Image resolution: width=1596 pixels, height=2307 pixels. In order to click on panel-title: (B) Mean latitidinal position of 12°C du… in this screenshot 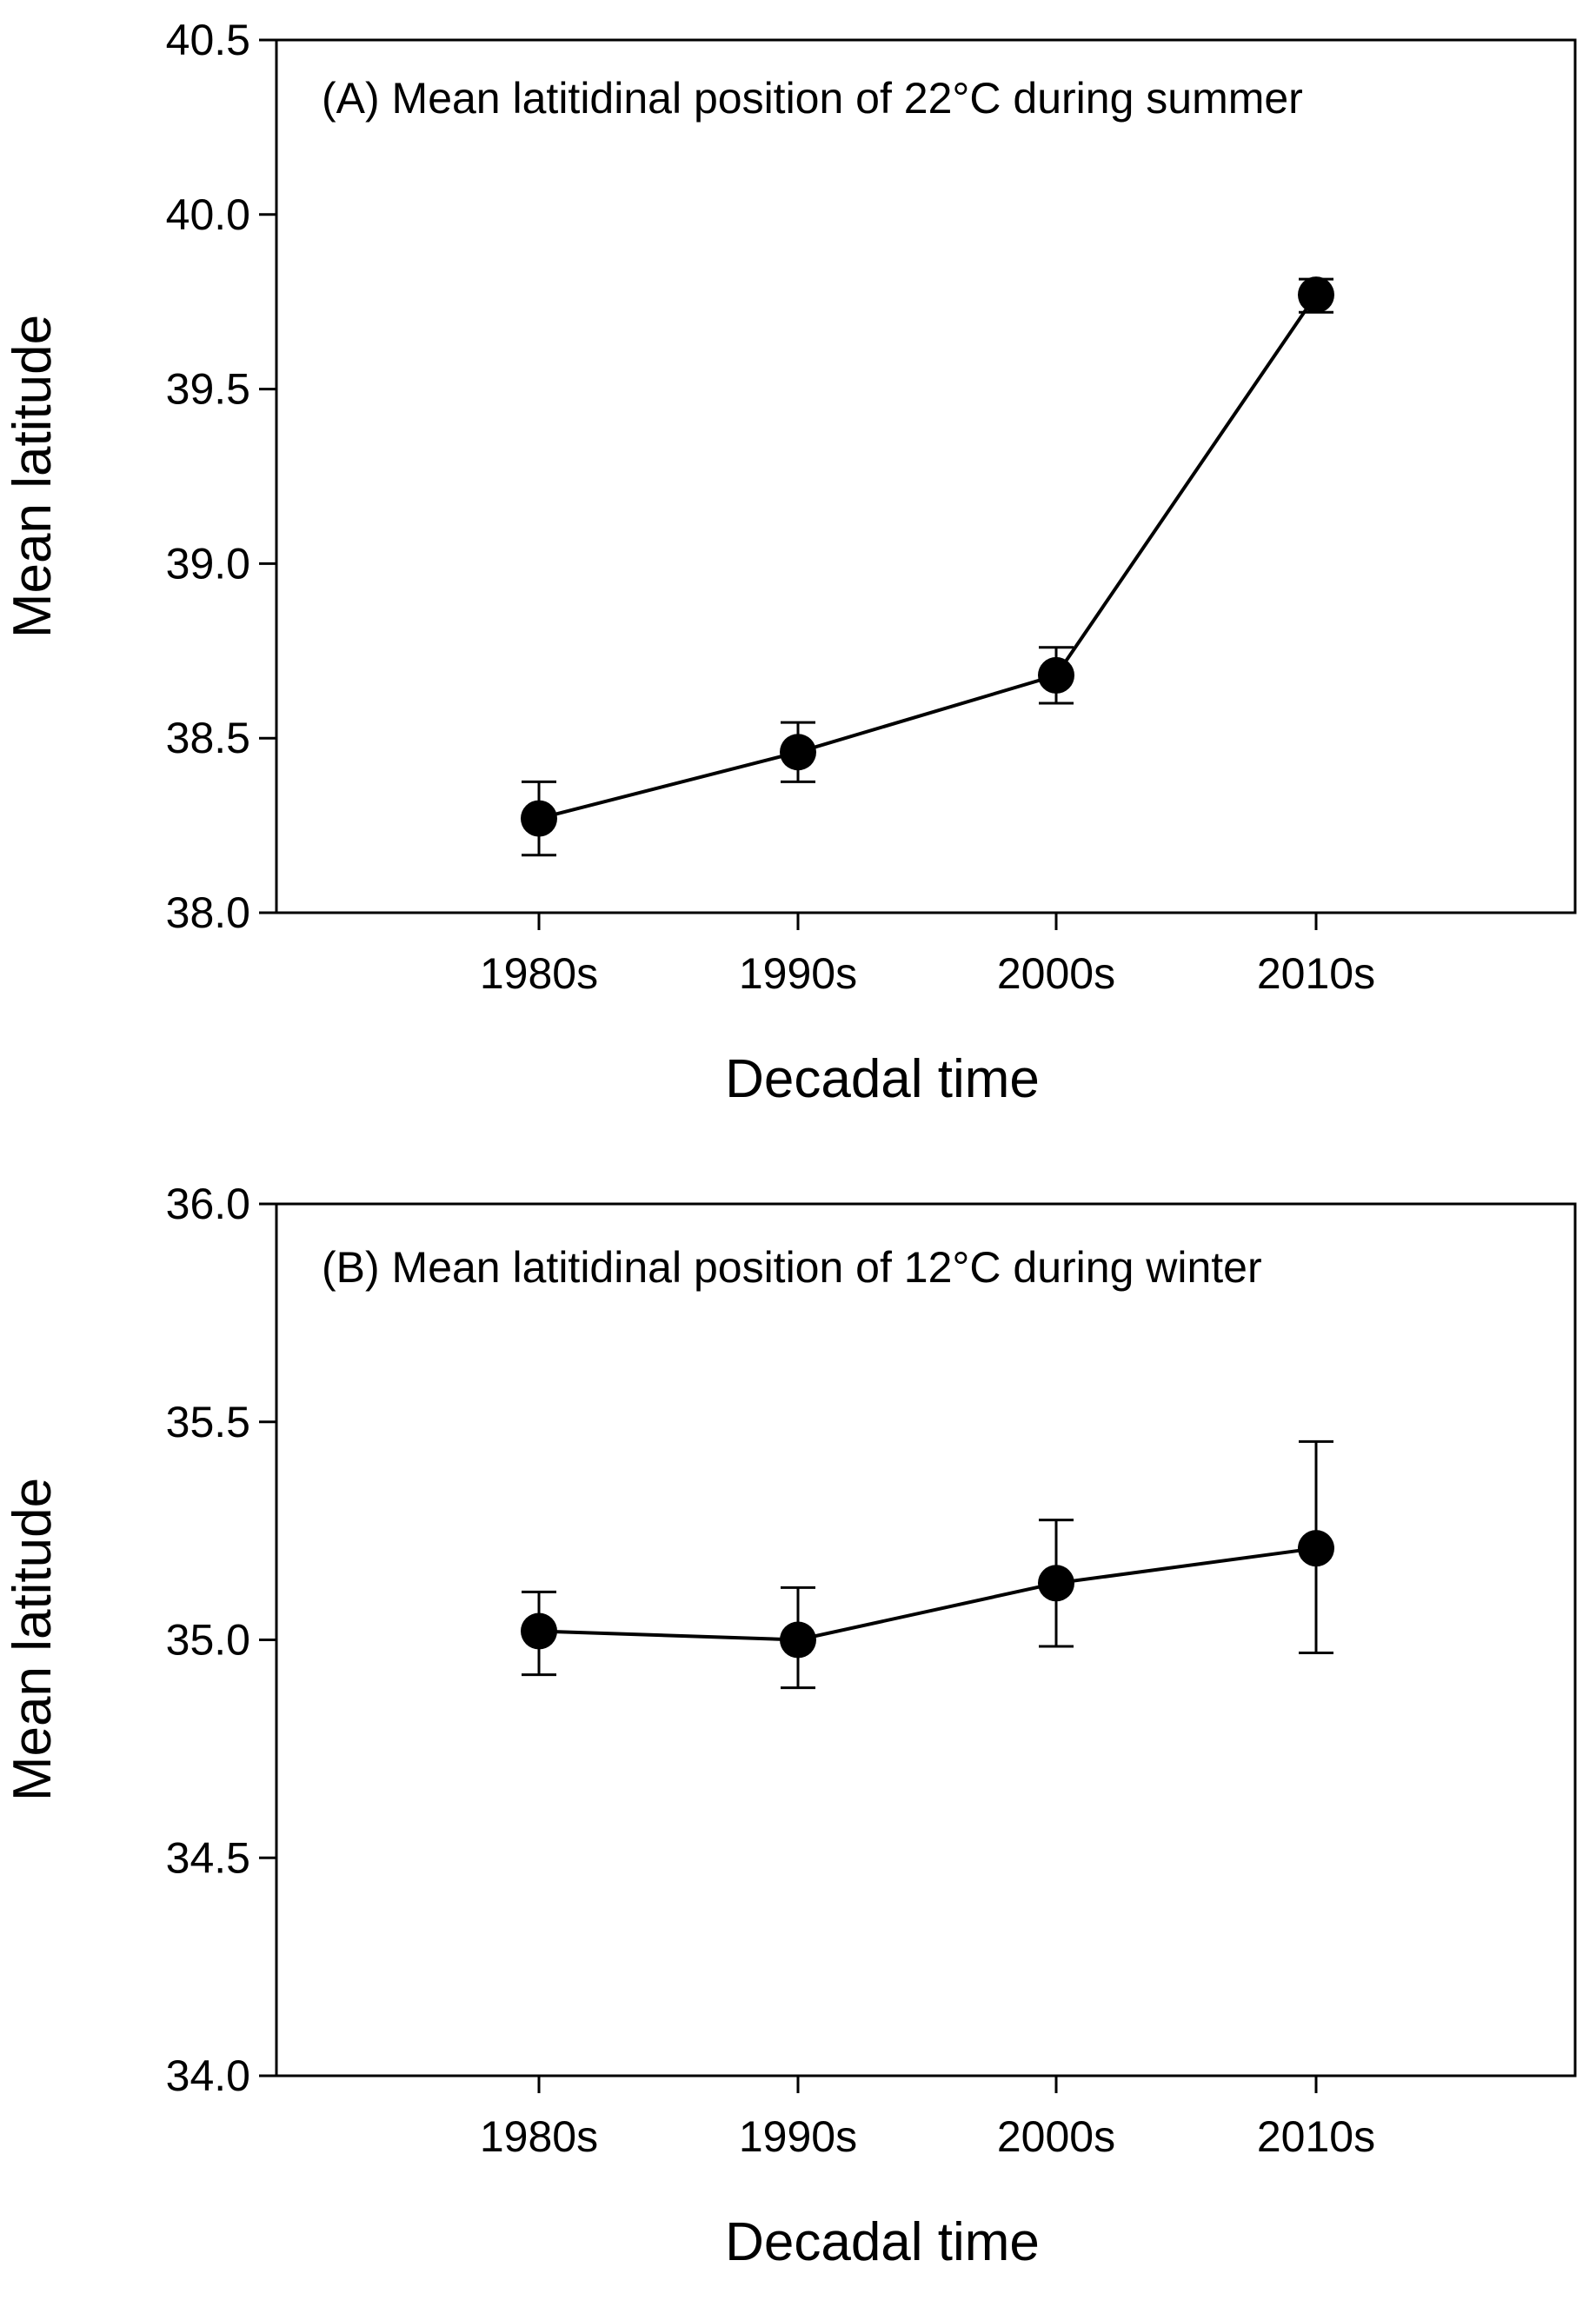, I will do `click(792, 1267)`.